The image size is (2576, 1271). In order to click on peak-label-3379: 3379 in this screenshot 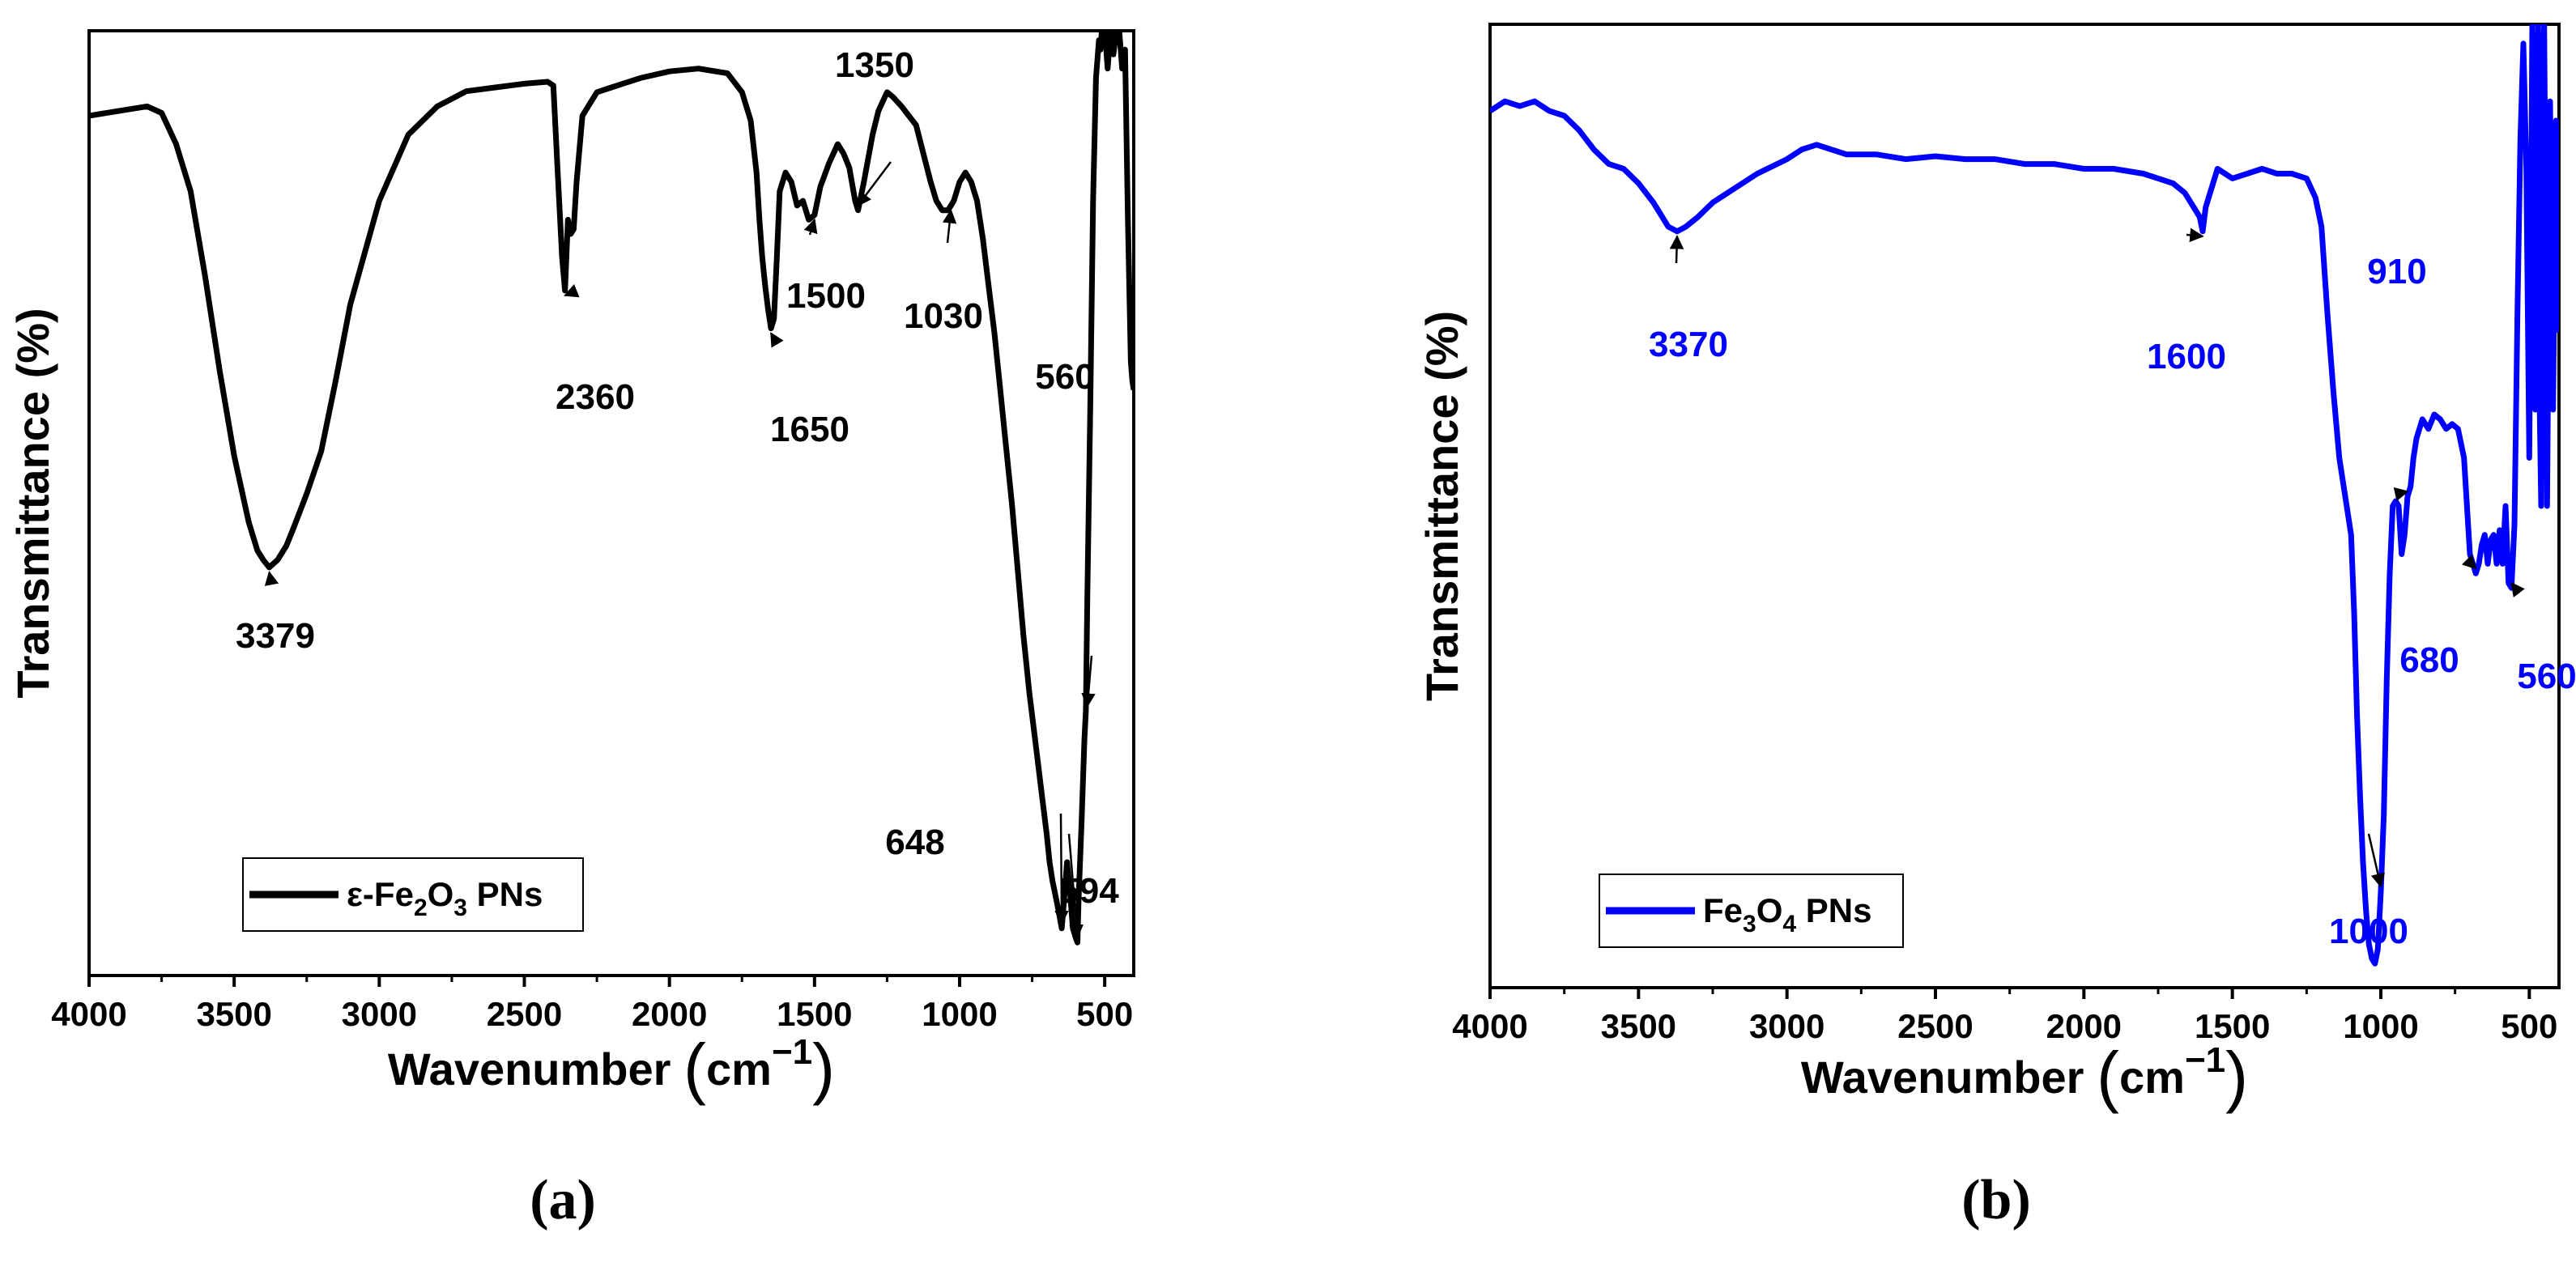, I will do `click(275, 636)`.